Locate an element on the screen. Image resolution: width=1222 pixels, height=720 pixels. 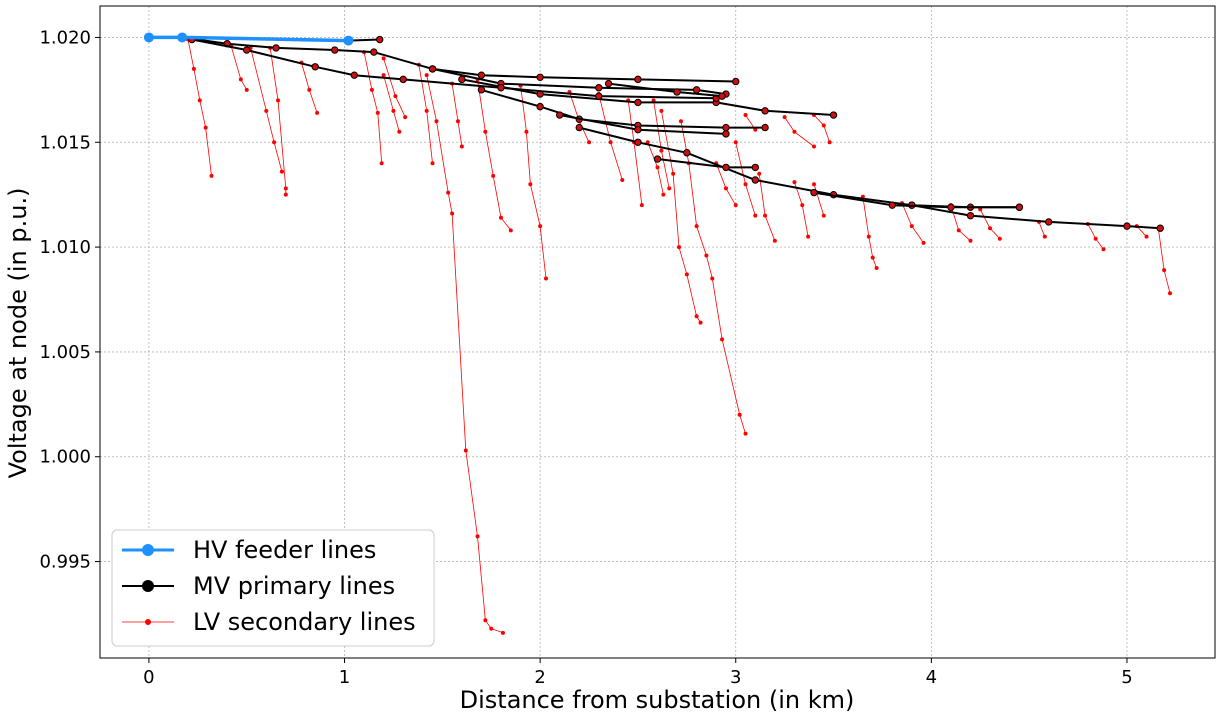
legend-lv-label: LV secondary lines is located at coordinates (304, 622).